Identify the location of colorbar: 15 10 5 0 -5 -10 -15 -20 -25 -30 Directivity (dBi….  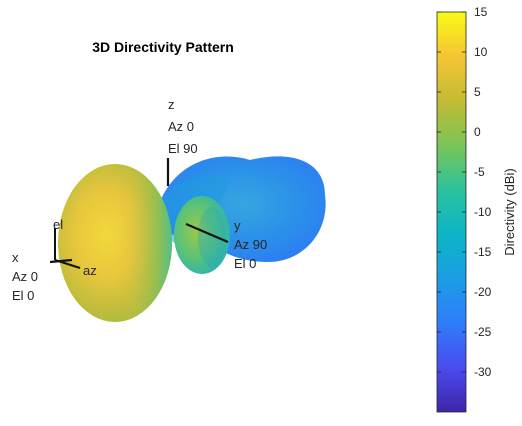
(476, 209).